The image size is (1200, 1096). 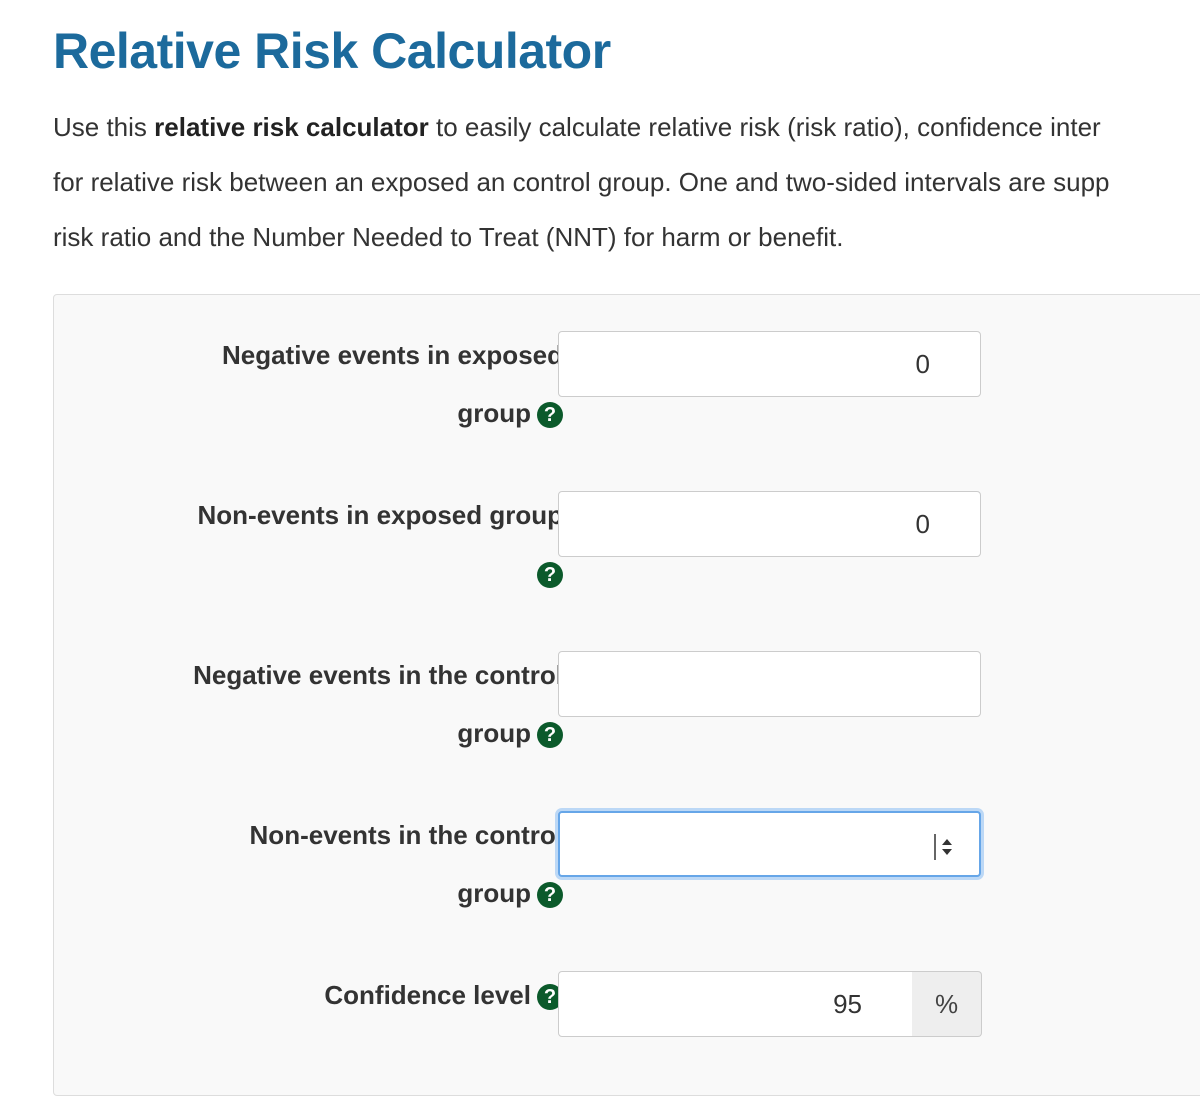 I want to click on page-title: Relative Risk Calculator, so click(x=332, y=51).